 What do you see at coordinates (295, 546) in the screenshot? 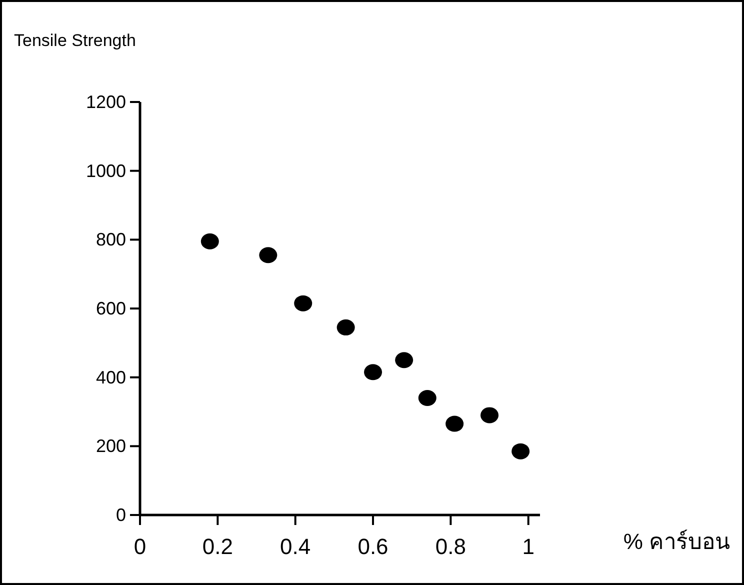
I see `x-tick-label: 0.4` at bounding box center [295, 546].